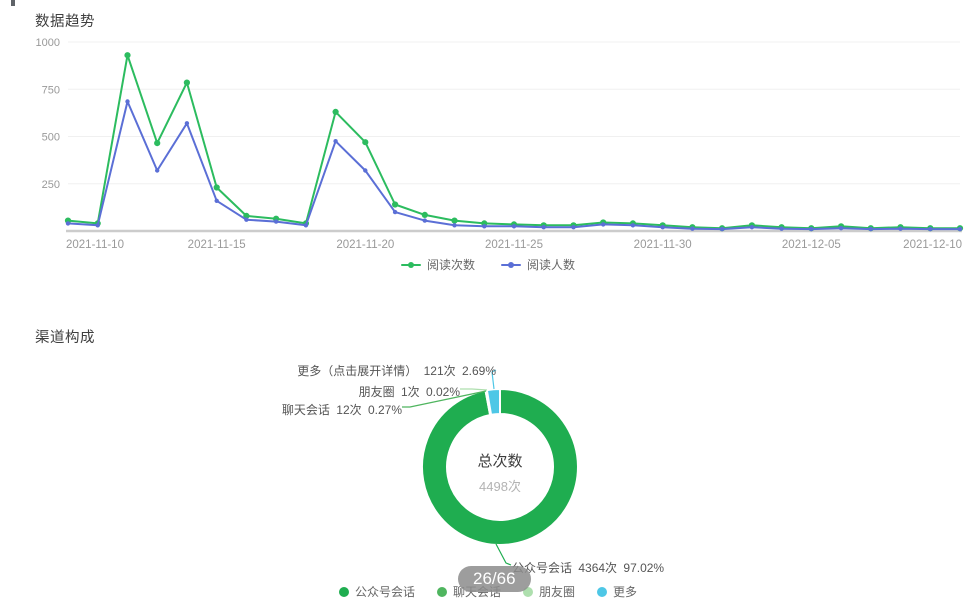 The width and height of the screenshot is (976, 610). Describe the element at coordinates (478, 371) in the screenshot. I see `callout-percent: 2.69%` at that location.